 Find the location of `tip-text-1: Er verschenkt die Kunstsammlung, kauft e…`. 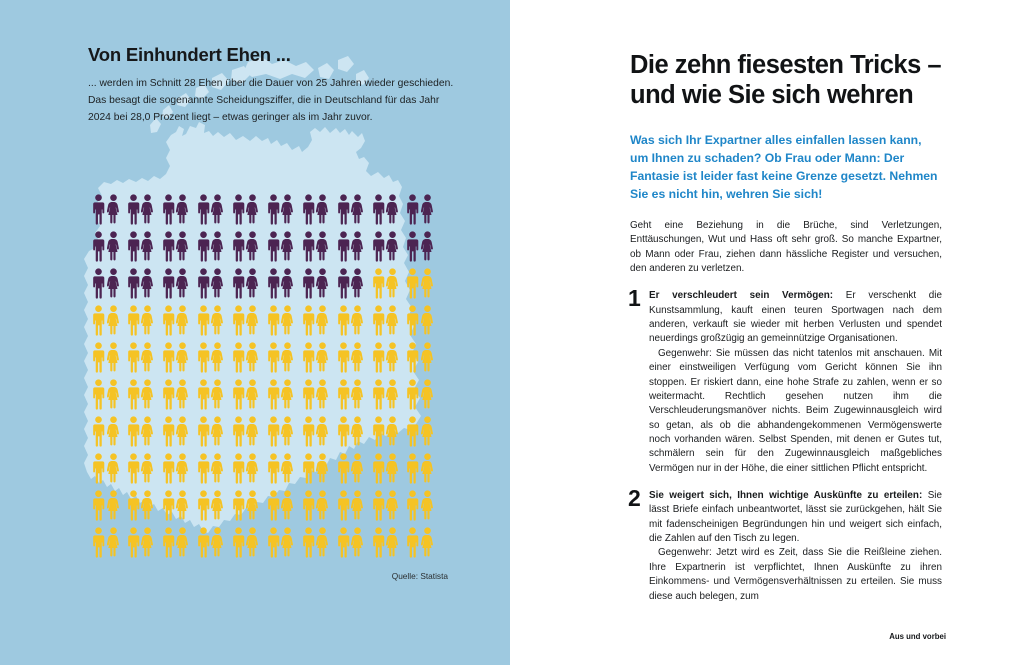

tip-text-1: Er verschenkt die Kunstsammlung, kauft e… is located at coordinates (795, 317).